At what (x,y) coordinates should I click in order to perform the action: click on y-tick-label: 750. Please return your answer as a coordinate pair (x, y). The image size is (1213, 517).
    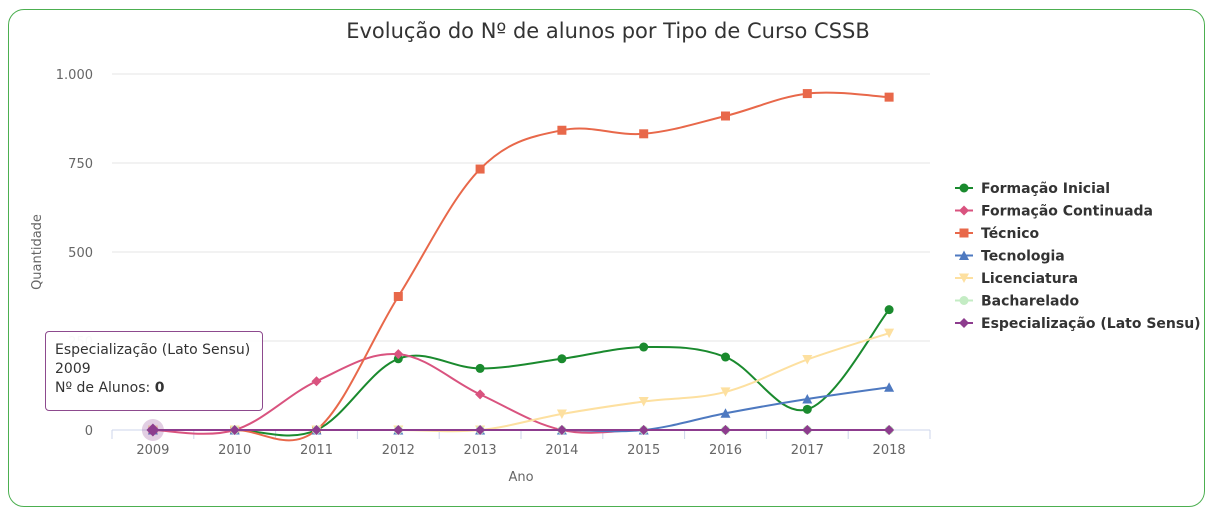
    Looking at the image, I should click on (80, 164).